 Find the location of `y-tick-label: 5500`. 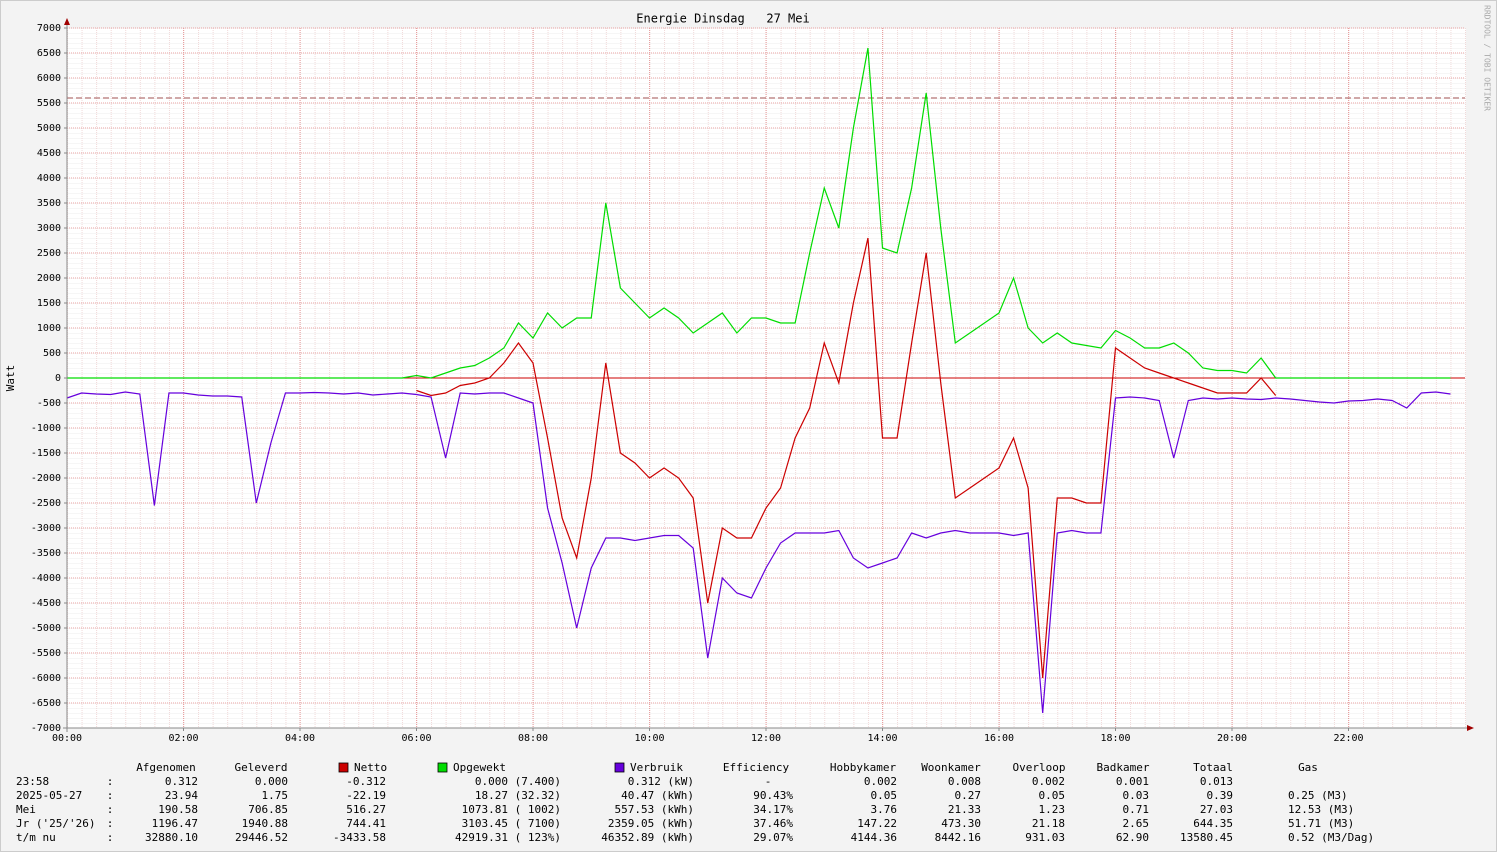

y-tick-label: 5500 is located at coordinates (49, 103).